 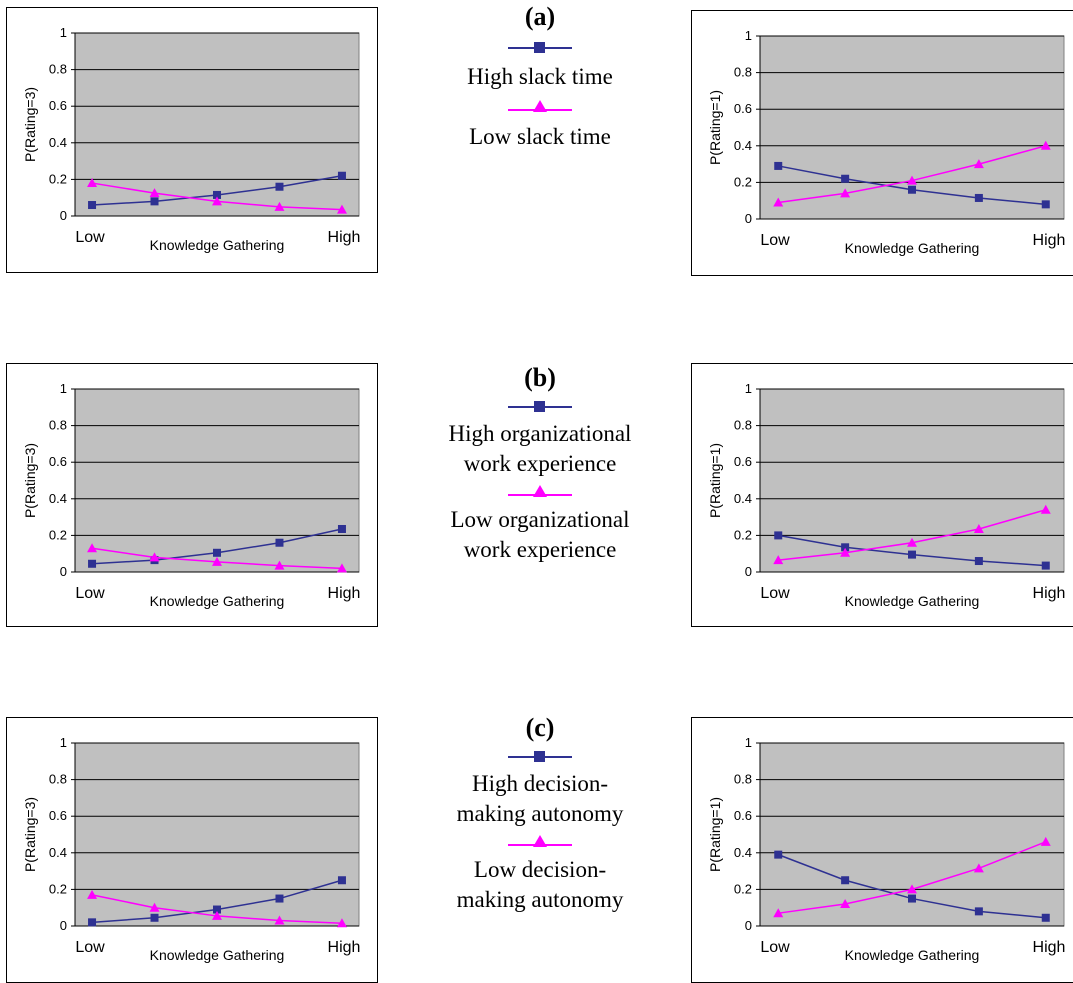 What do you see at coordinates (63, 571) in the screenshot?
I see `chart-b-left-y-tick-label: 0` at bounding box center [63, 571].